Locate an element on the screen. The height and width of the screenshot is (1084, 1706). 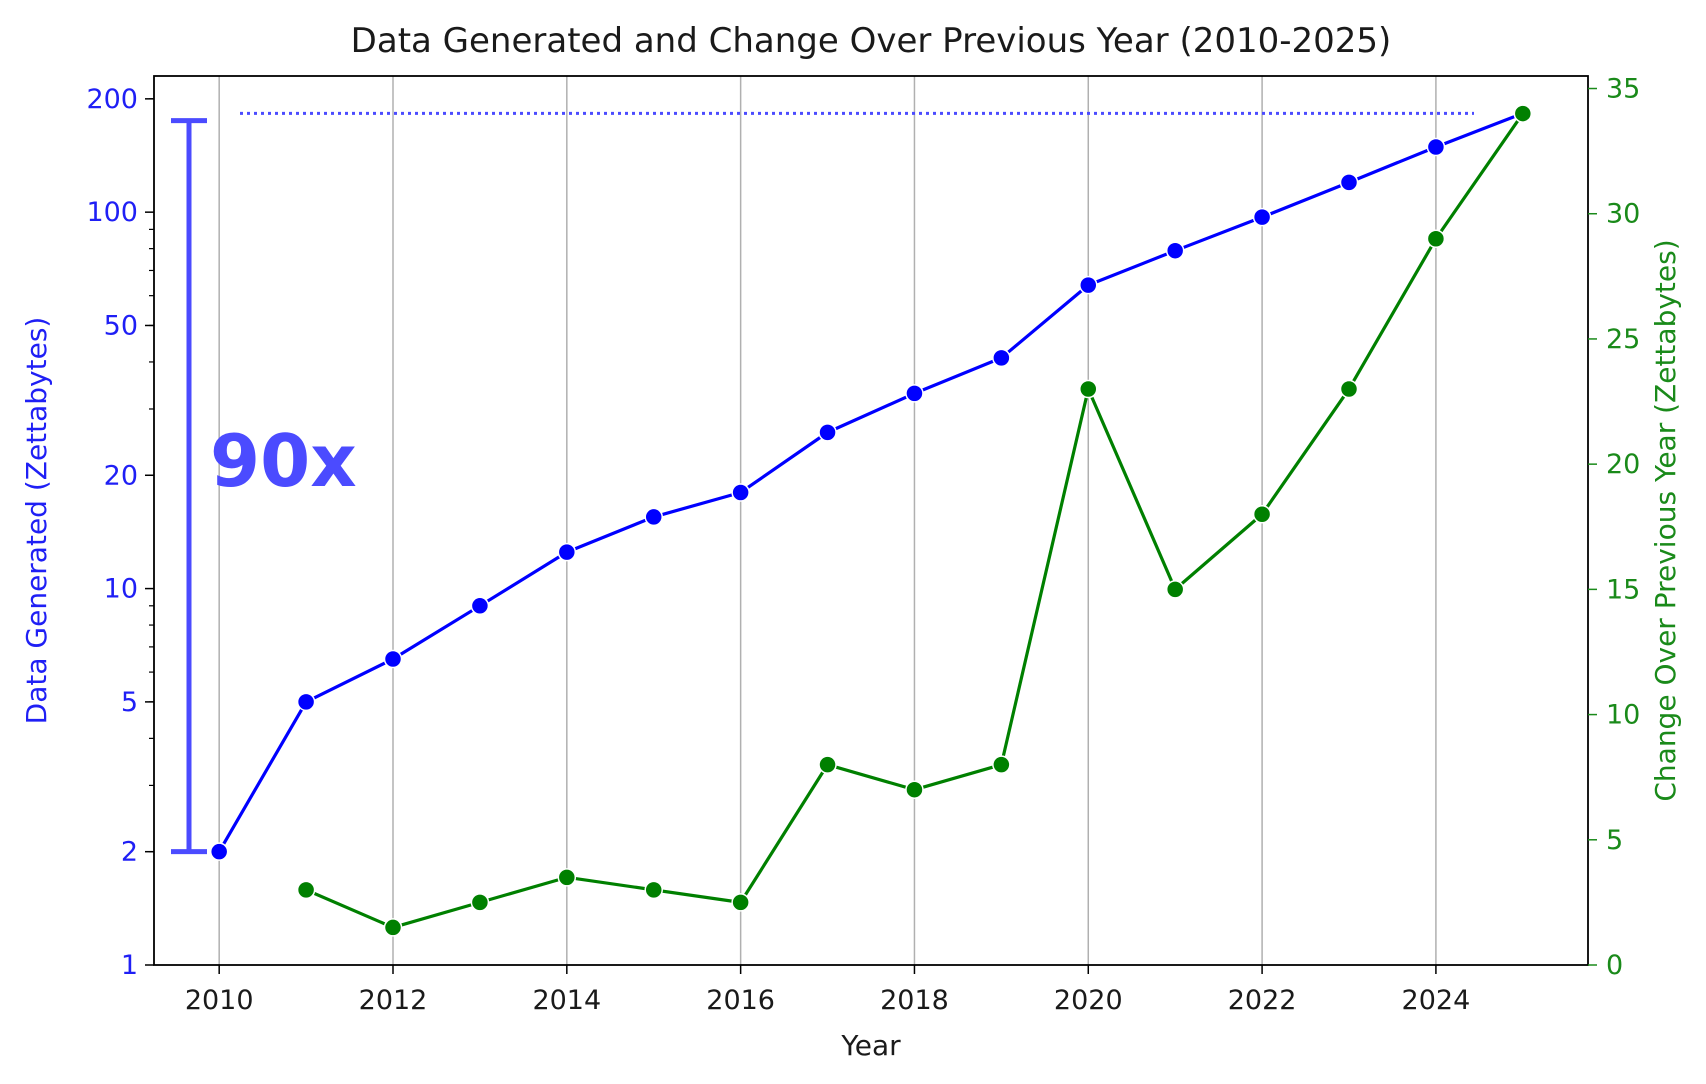
y-axis-label-right: Change Over Previous Year (Zettabytes) is located at coordinates (1665, 520).